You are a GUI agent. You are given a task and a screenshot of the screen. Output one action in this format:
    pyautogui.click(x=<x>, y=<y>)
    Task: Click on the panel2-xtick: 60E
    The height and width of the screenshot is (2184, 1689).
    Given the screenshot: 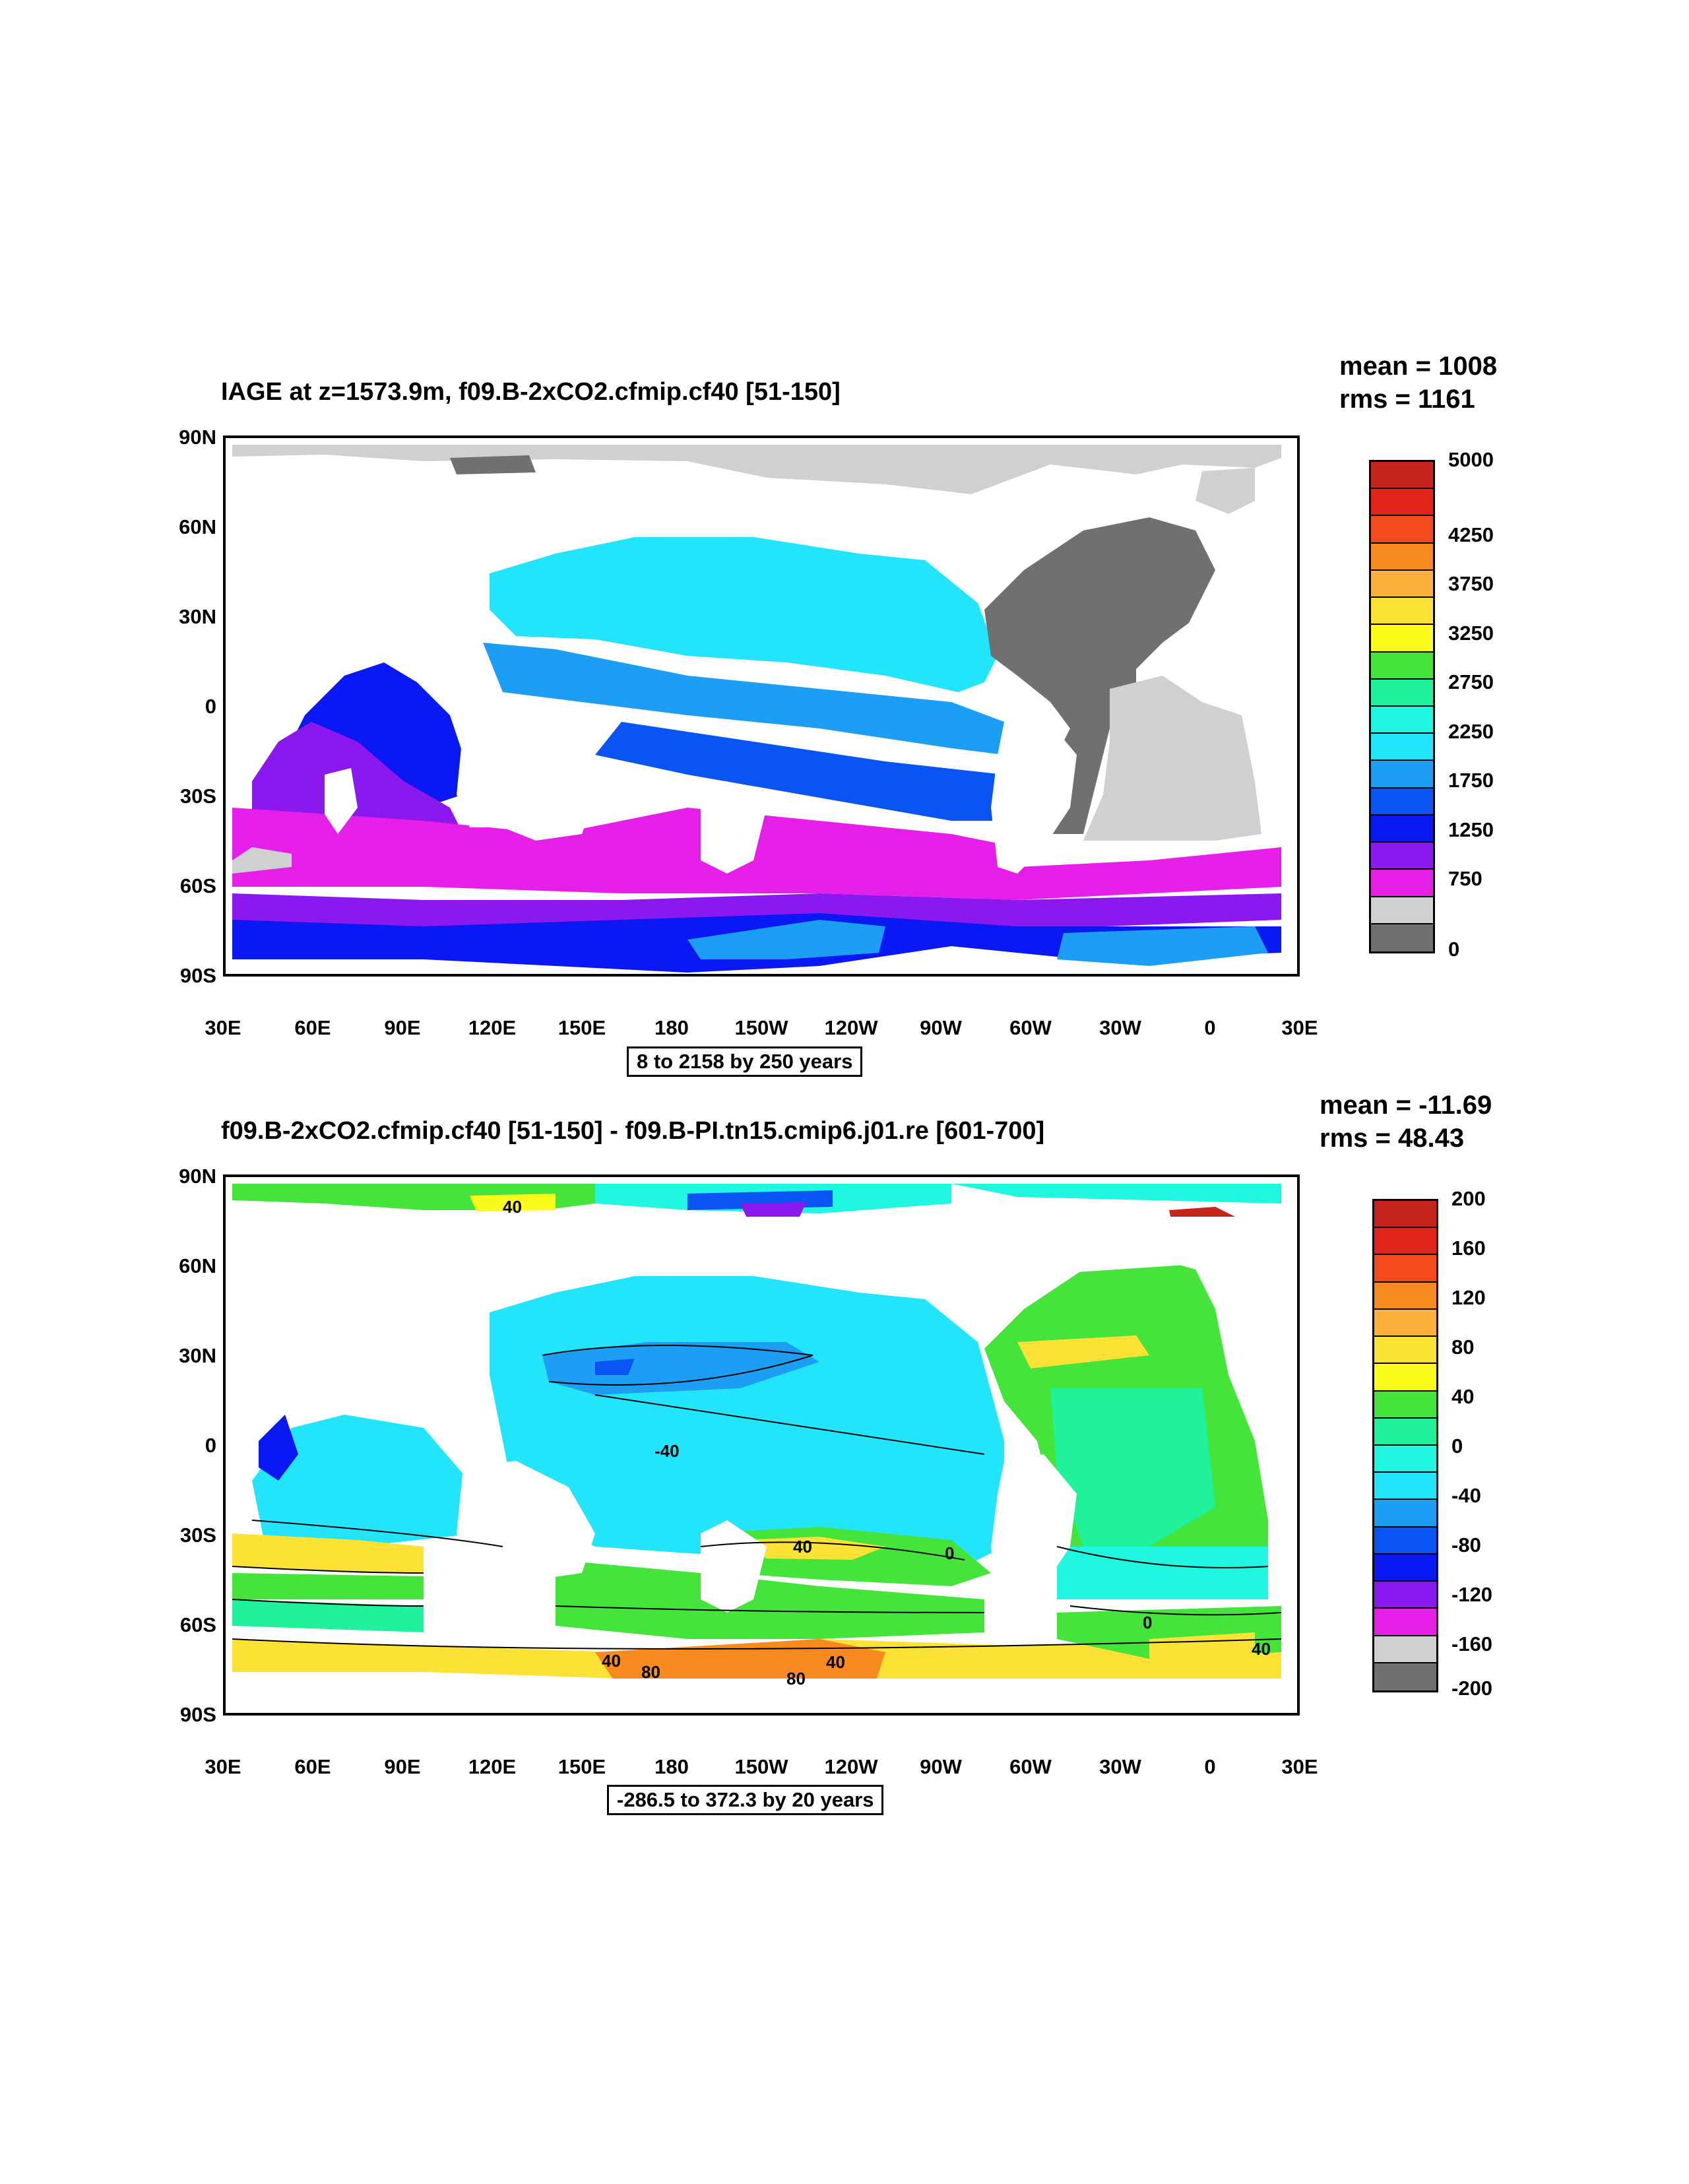 What is the action you would take?
    pyautogui.click(x=312, y=1766)
    